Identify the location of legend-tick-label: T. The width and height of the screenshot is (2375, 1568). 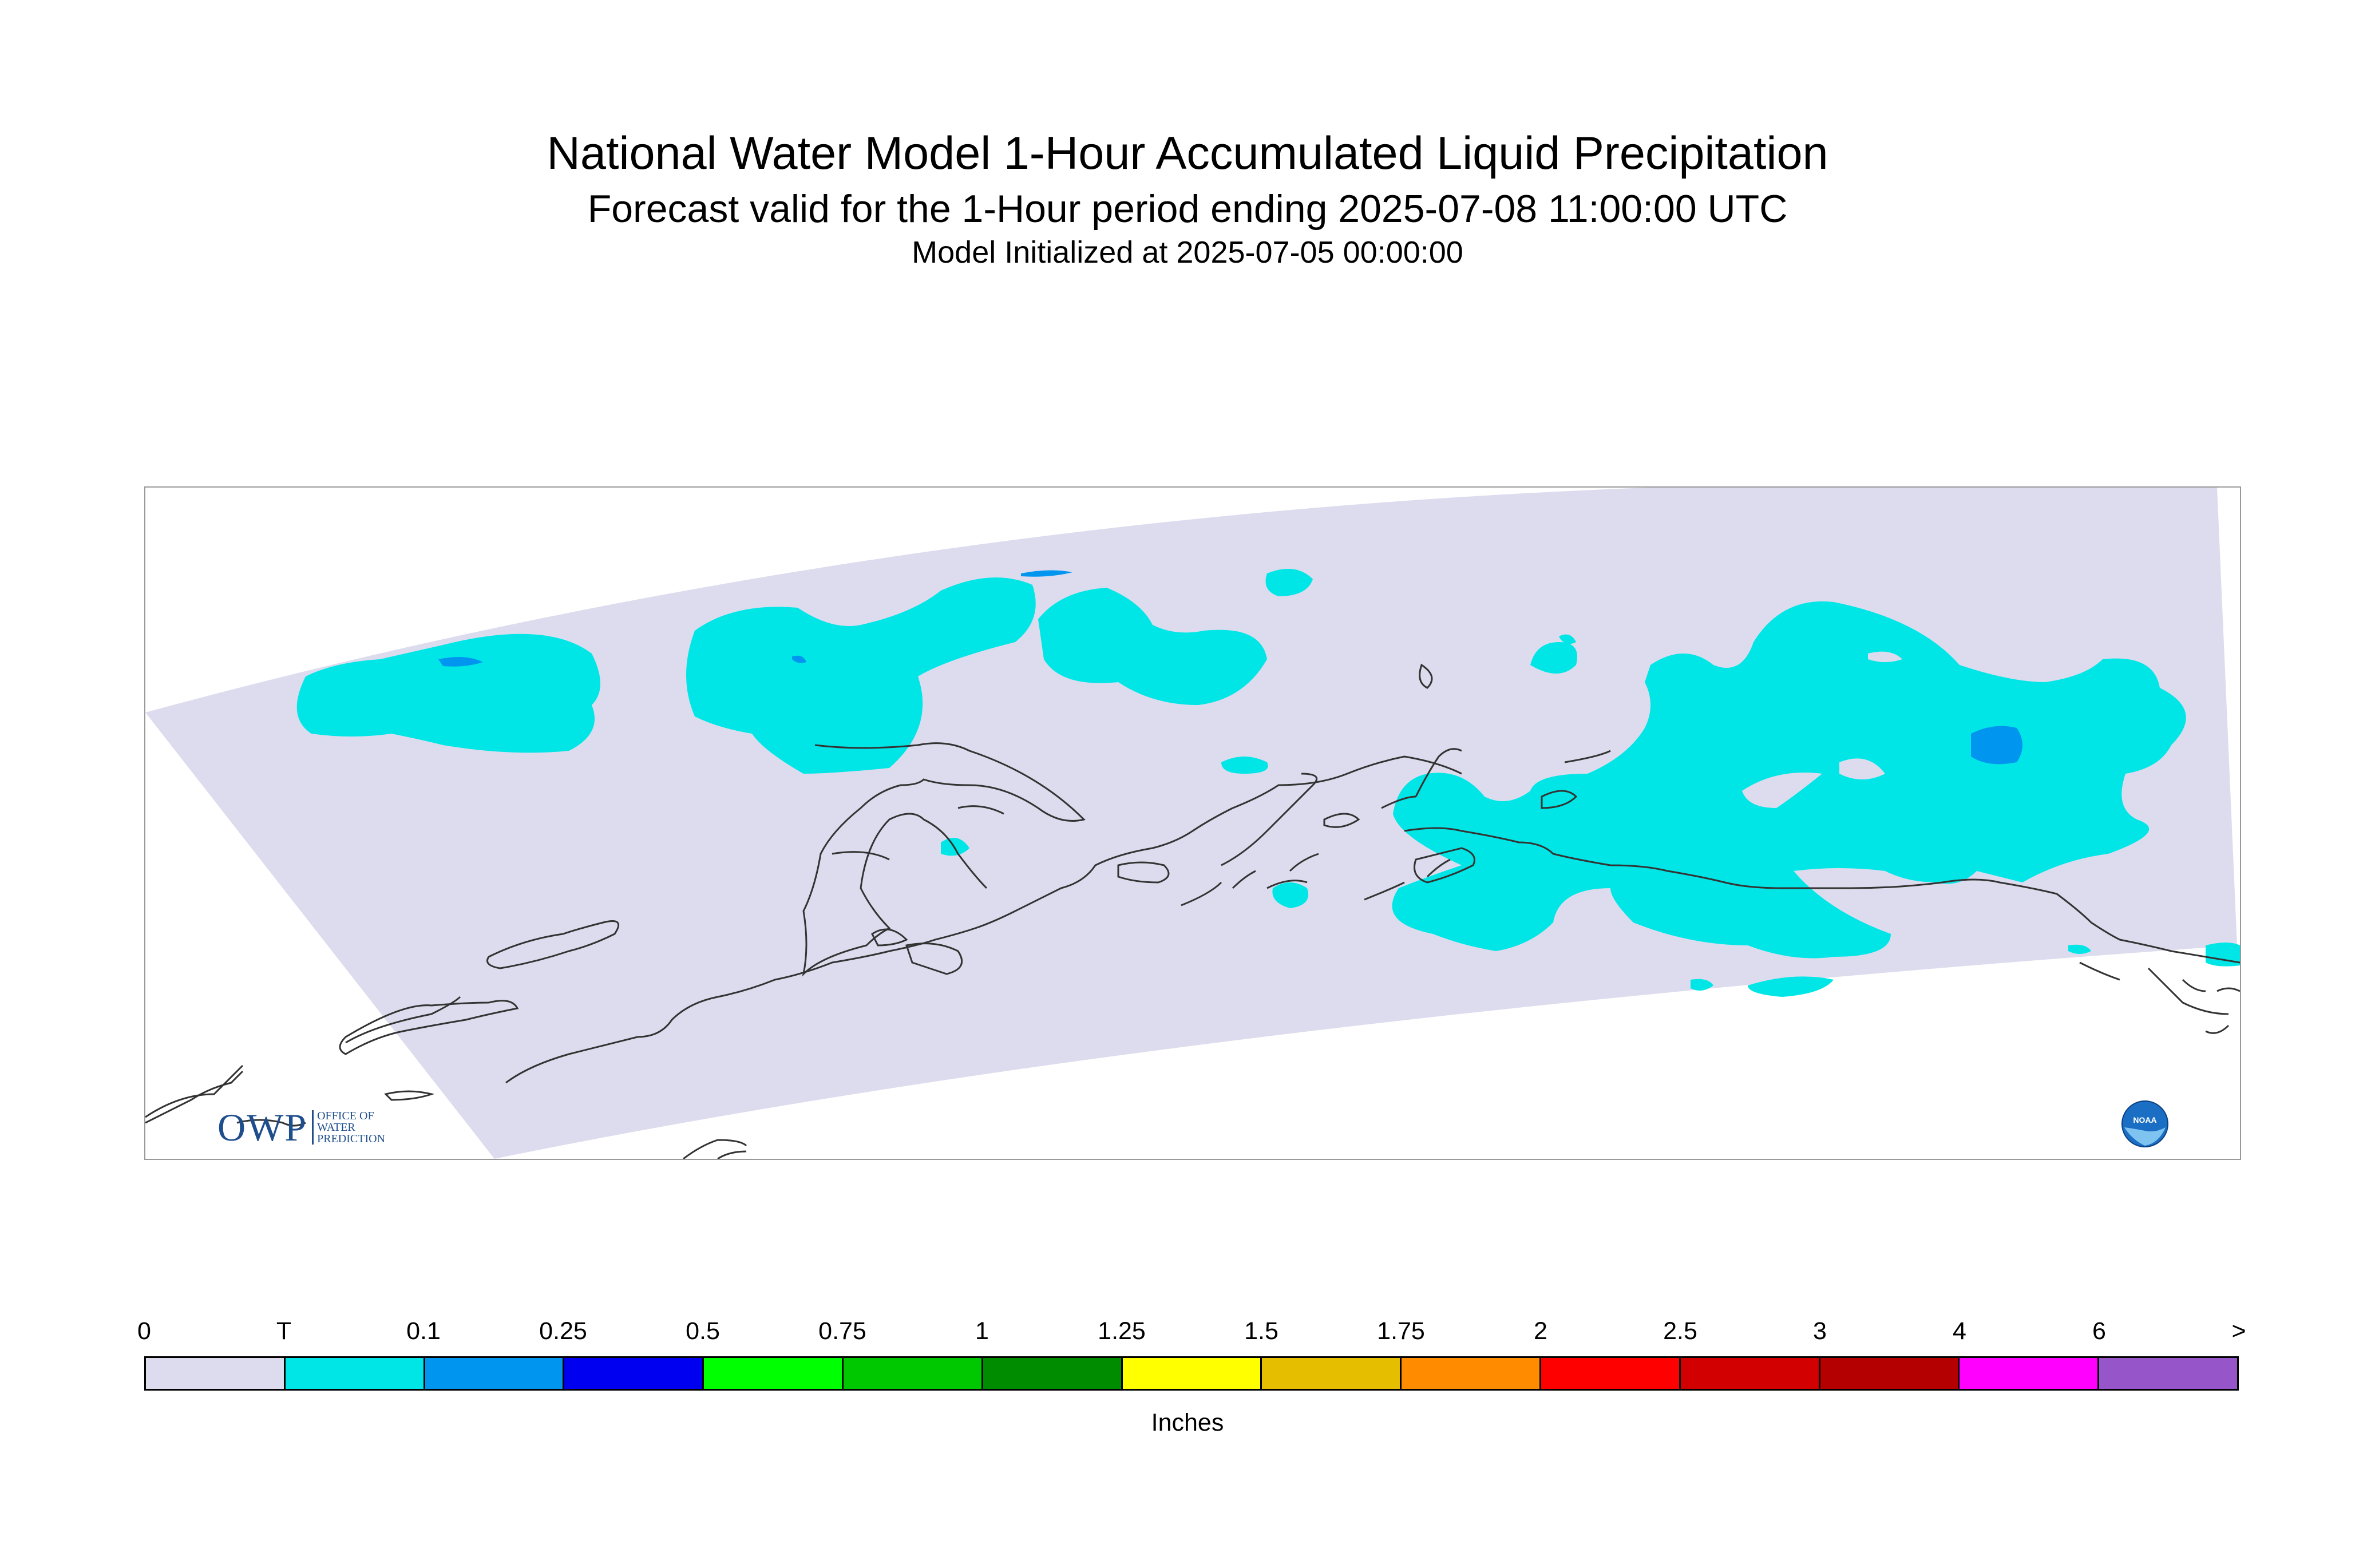
(284, 1331).